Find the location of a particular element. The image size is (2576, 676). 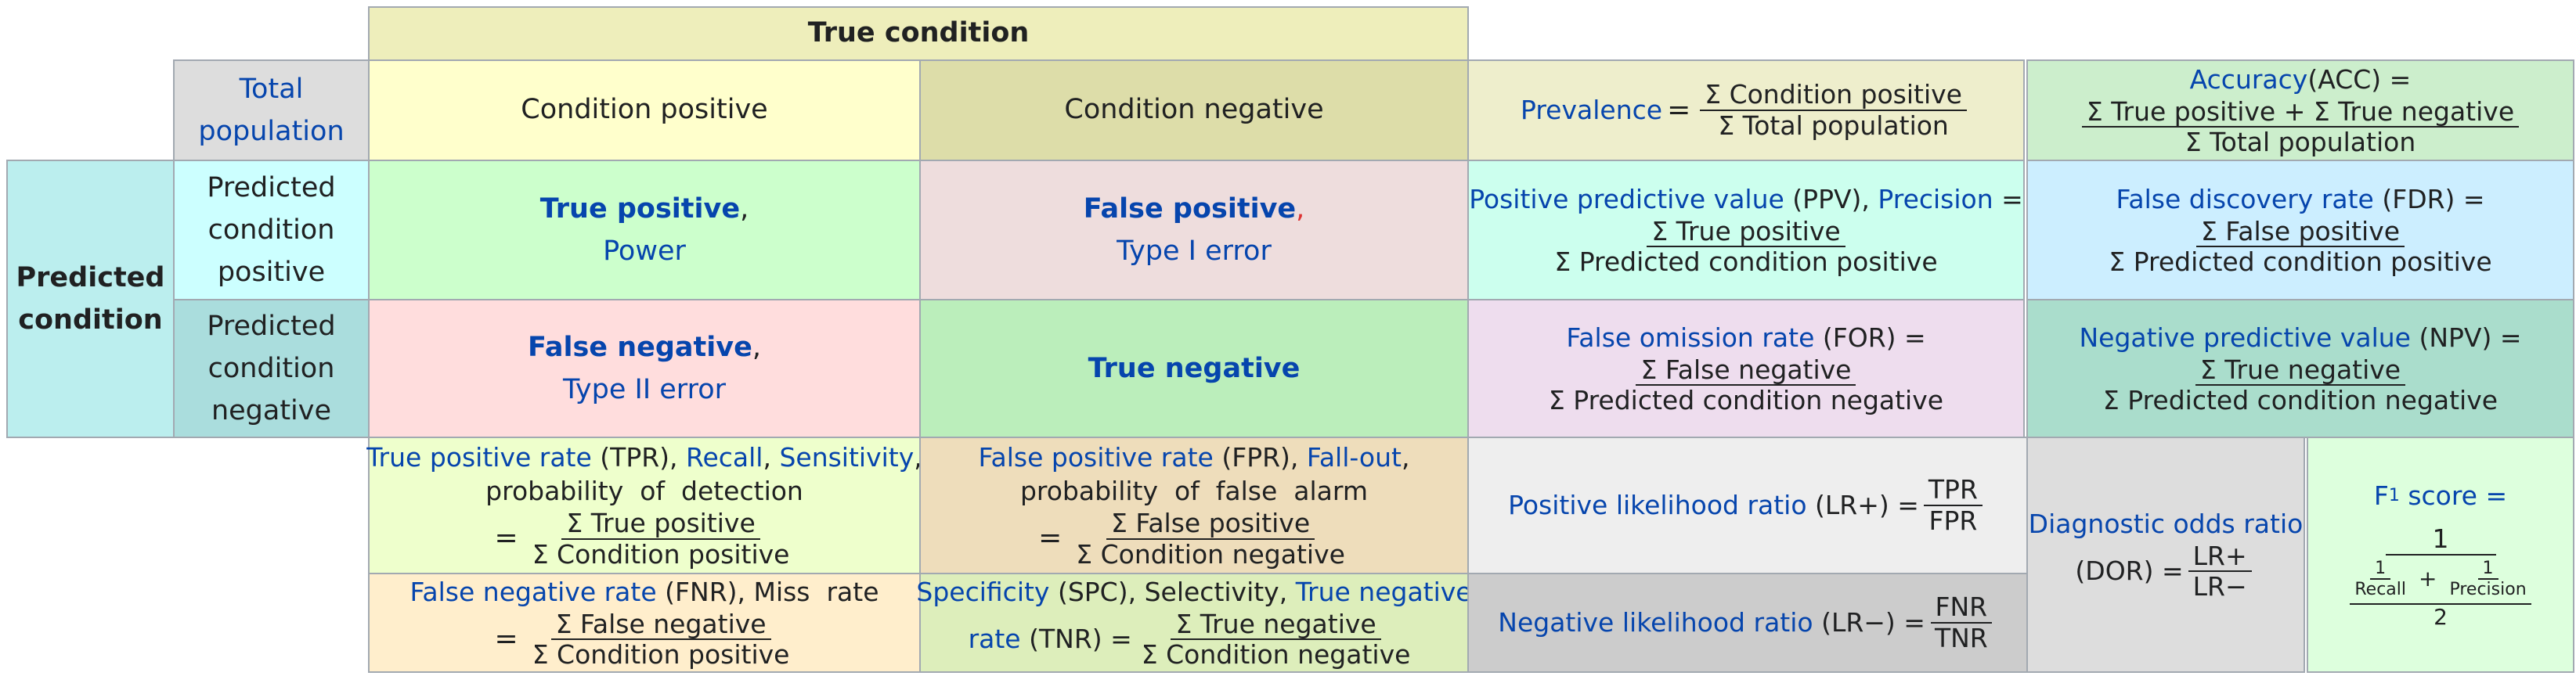

lr-positive-fraction: TPR FPR is located at coordinates (1953, 506).